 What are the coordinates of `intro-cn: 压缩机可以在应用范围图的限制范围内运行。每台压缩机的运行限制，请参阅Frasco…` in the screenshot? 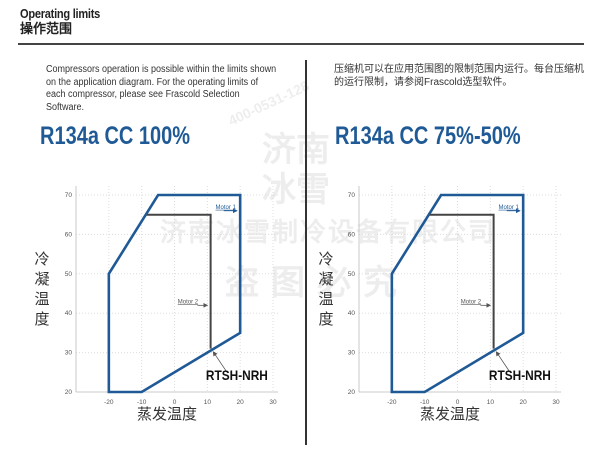 It's located at (459, 76).